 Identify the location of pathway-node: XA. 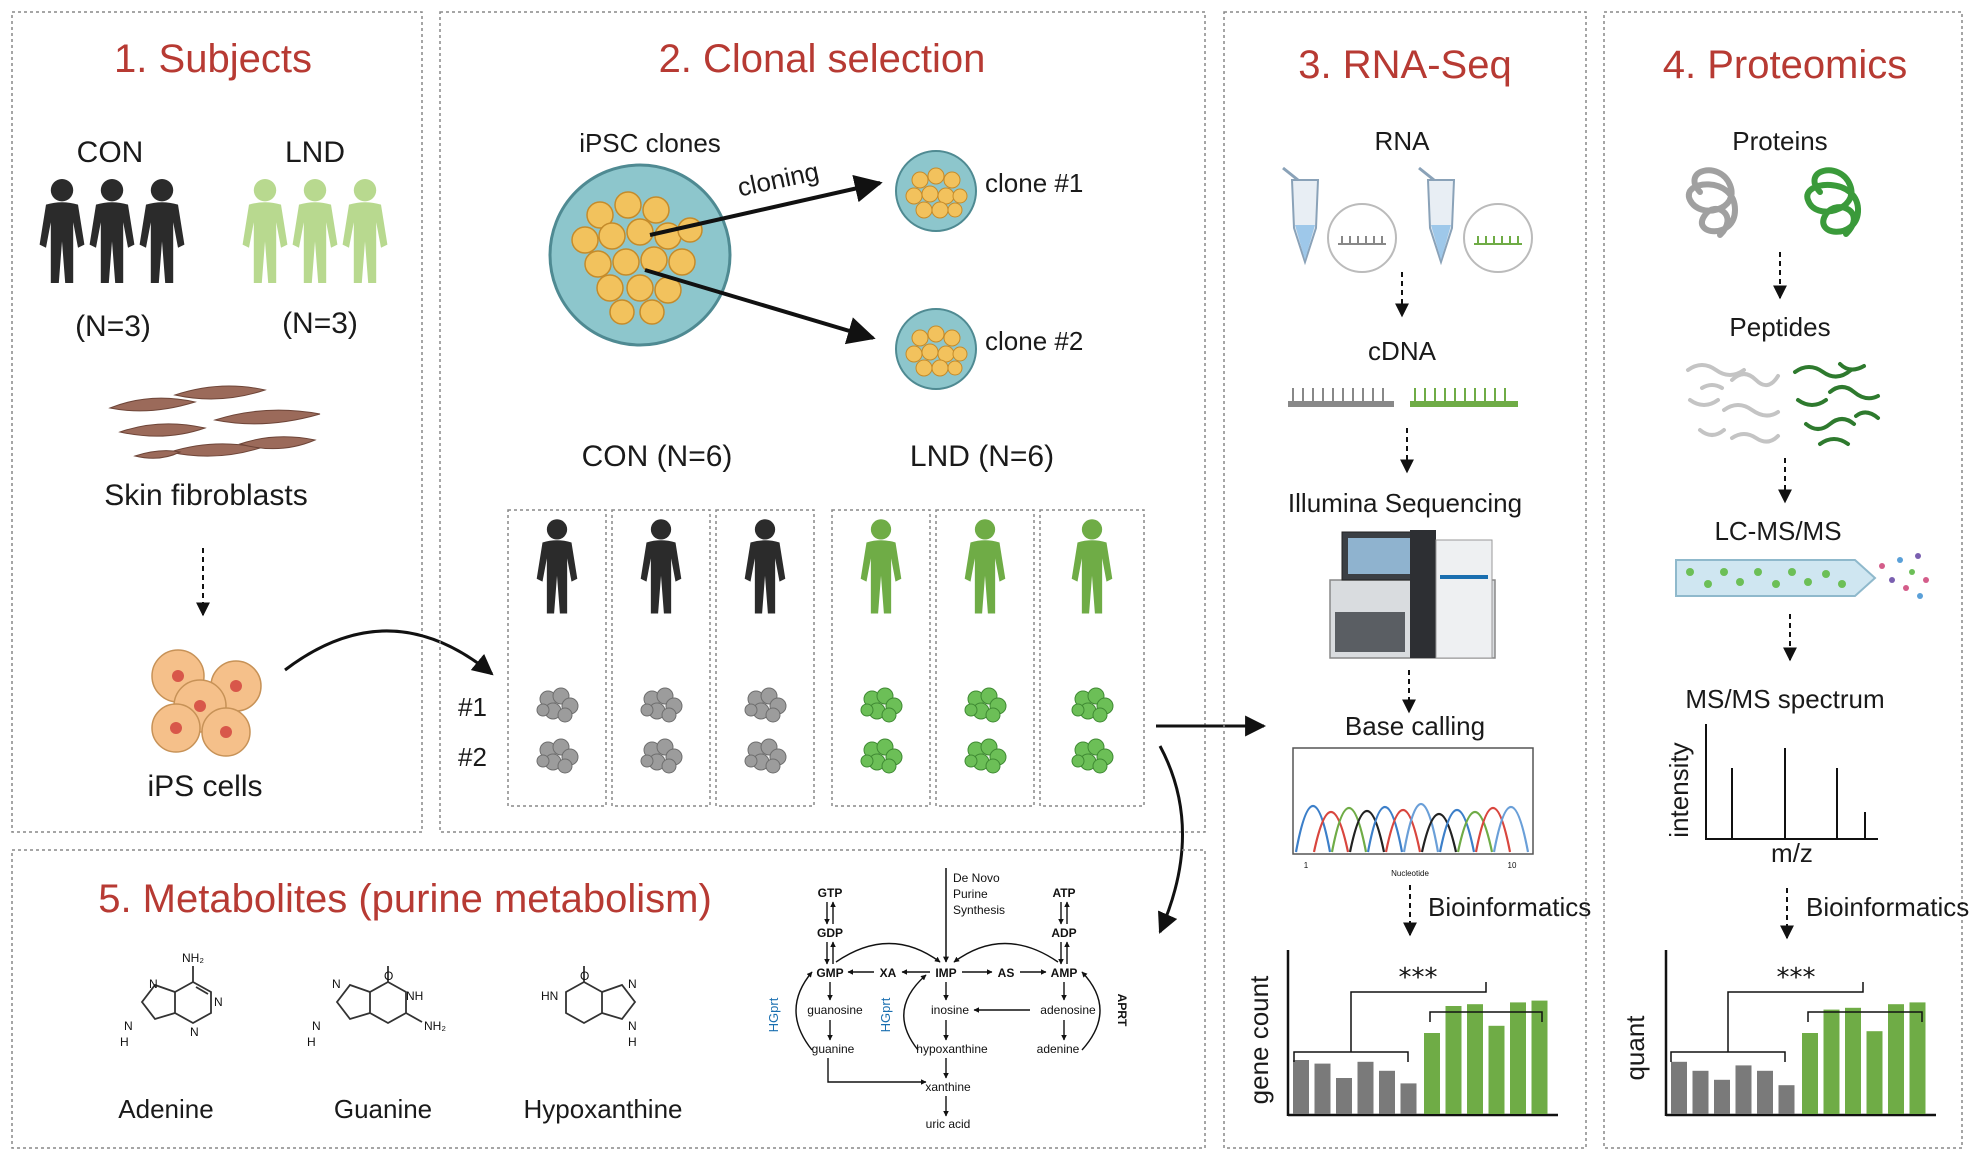
(888, 973).